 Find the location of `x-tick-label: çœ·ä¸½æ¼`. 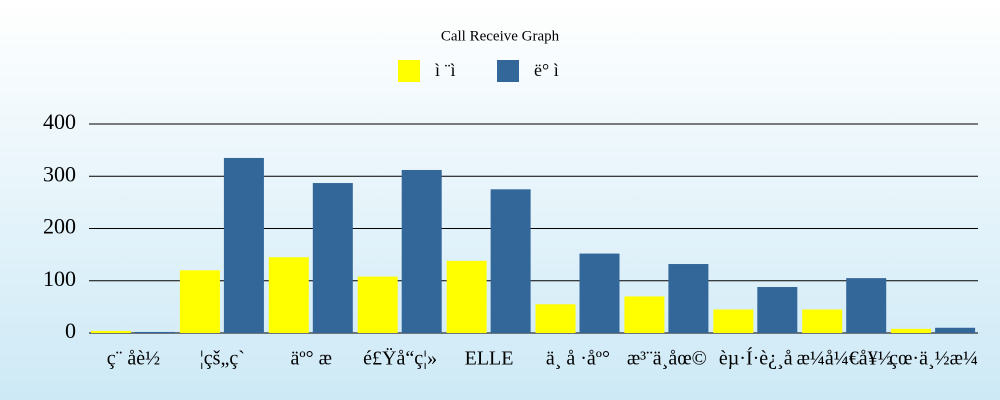

x-tick-label: çœ·ä¸½æ¼ is located at coordinates (933, 359).